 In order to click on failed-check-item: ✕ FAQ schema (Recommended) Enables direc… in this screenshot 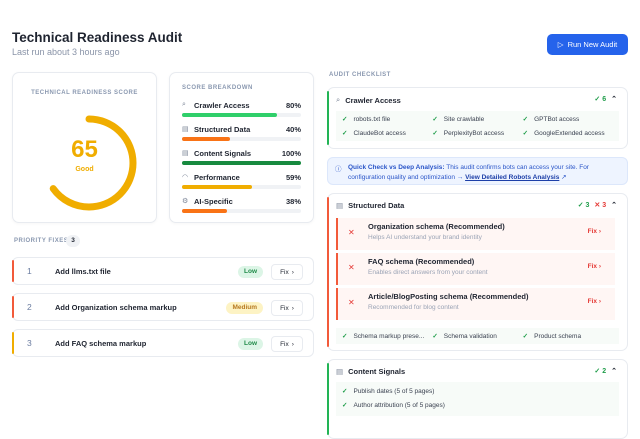, I will do `click(475, 269)`.